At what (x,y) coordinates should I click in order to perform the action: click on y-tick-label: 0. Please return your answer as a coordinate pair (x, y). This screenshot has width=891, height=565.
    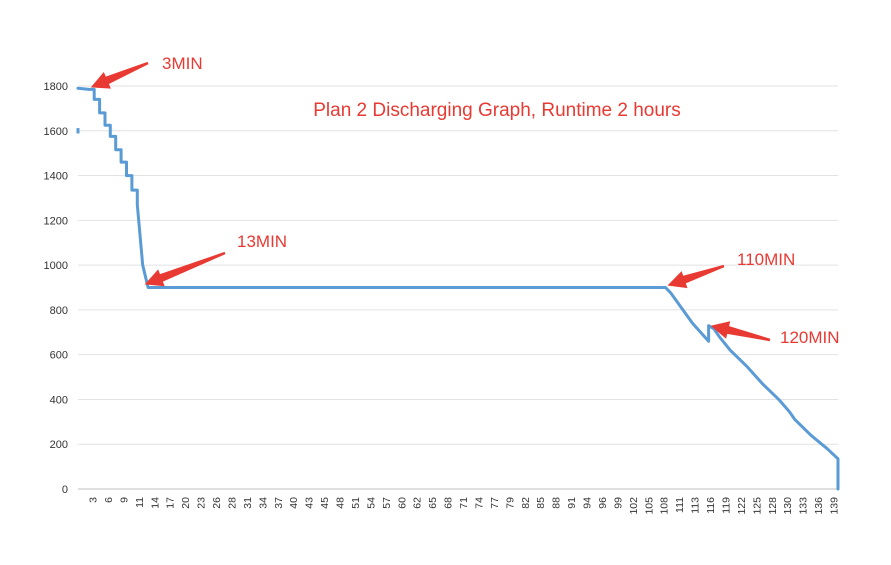
    Looking at the image, I should click on (65, 490).